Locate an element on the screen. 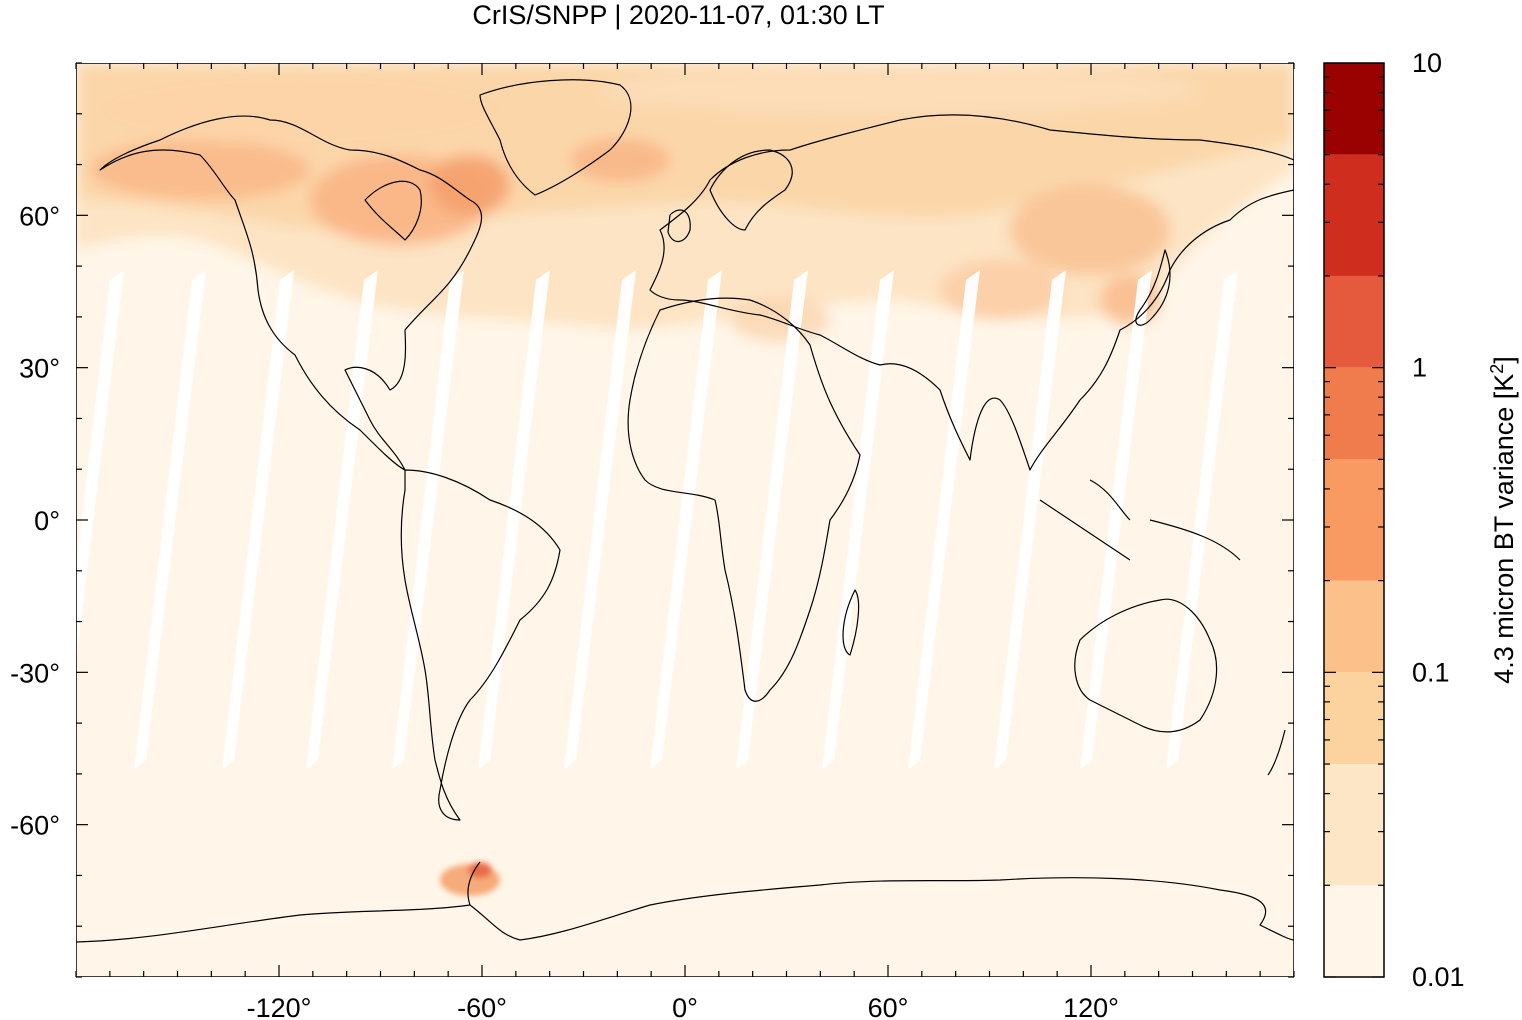 The image size is (1522, 1020). x-tick-label: 120° is located at coordinates (1091, 1006).